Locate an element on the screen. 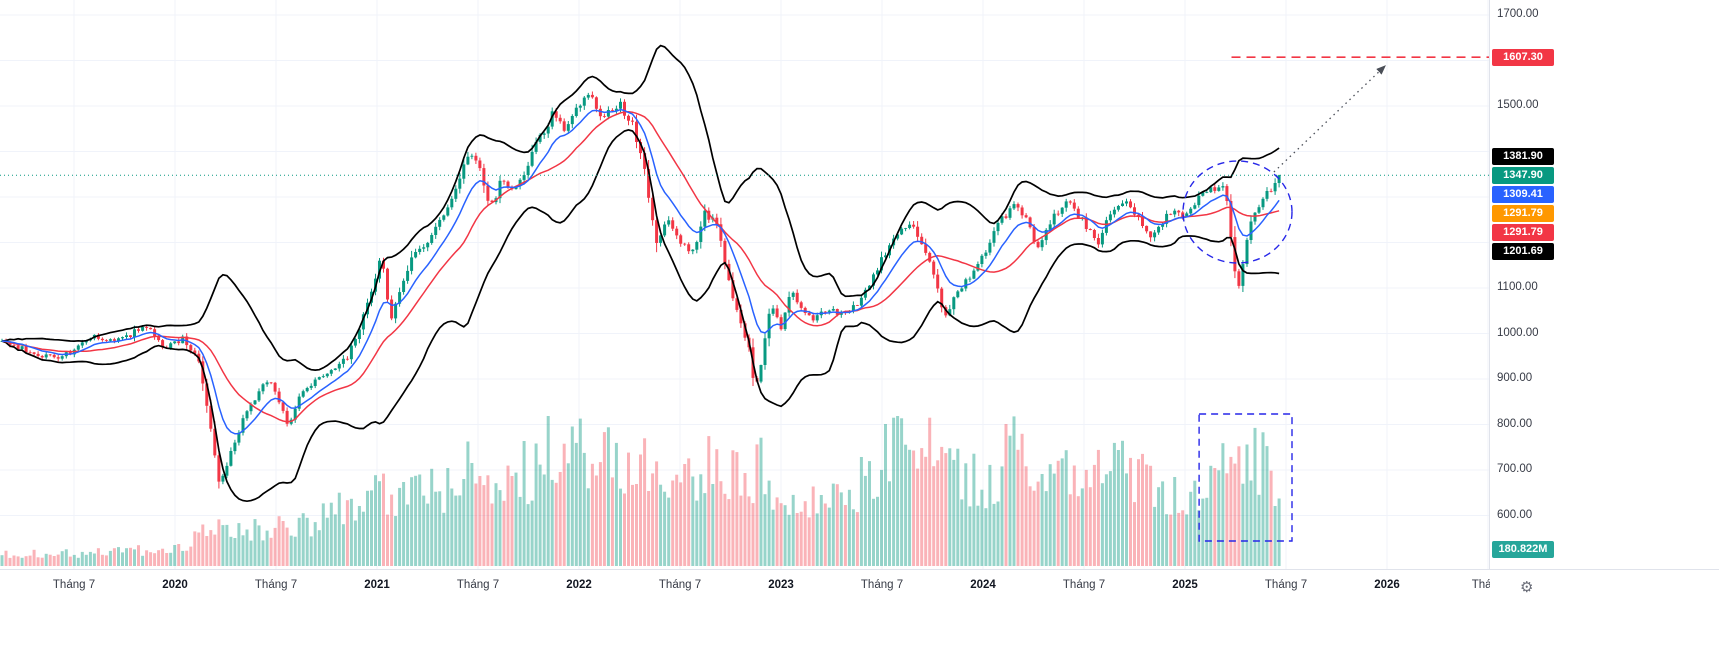 This screenshot has height=655, width=1719. time-tick-label: 2026 is located at coordinates (1387, 585).